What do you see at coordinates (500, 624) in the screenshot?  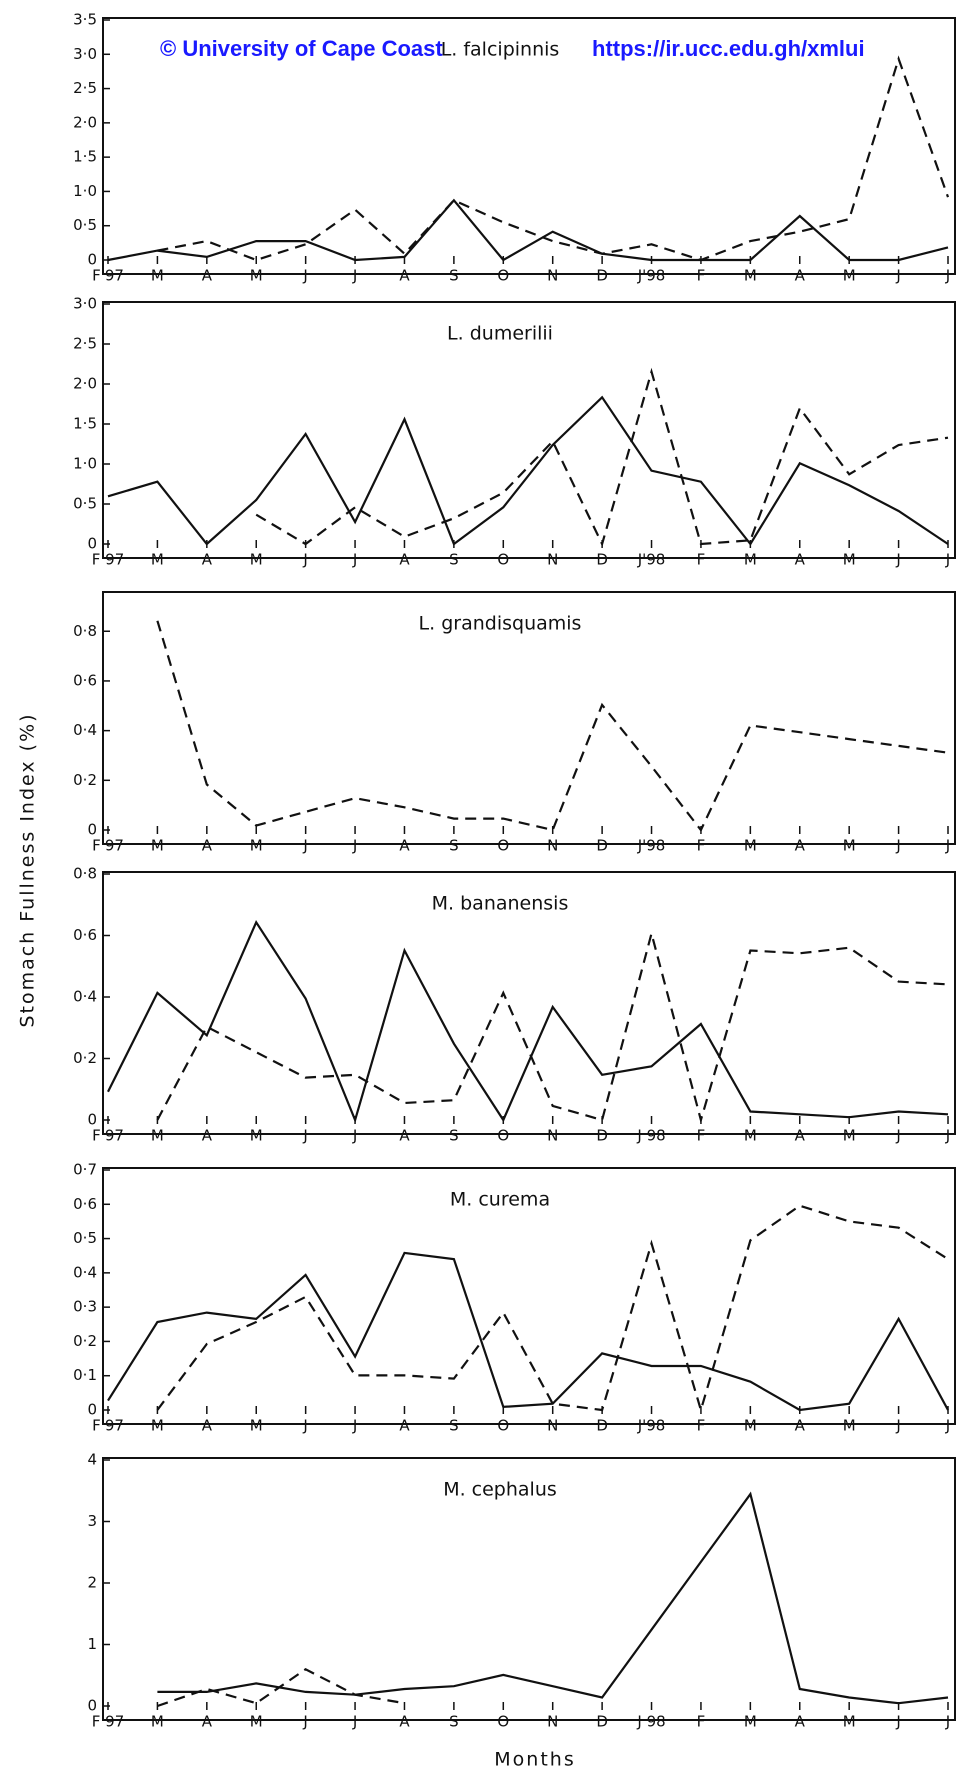 I see `panel-title: L. grandisquamis` at bounding box center [500, 624].